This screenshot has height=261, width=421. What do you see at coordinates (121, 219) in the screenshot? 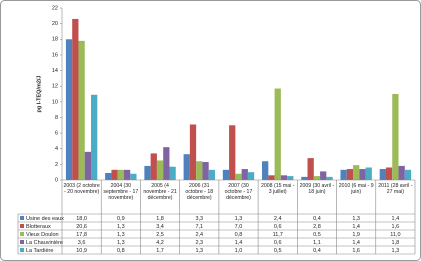
I see `data-table-cell: 0,9` at bounding box center [121, 219].